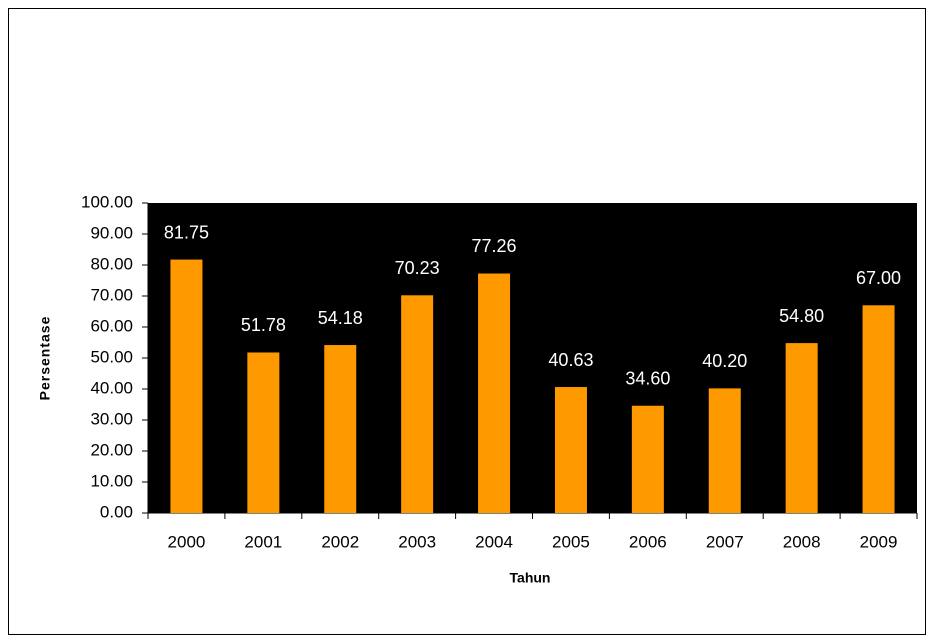 This screenshot has width=927, height=641. Describe the element at coordinates (263, 325) in the screenshot. I see `data-label: 51.78` at that location.